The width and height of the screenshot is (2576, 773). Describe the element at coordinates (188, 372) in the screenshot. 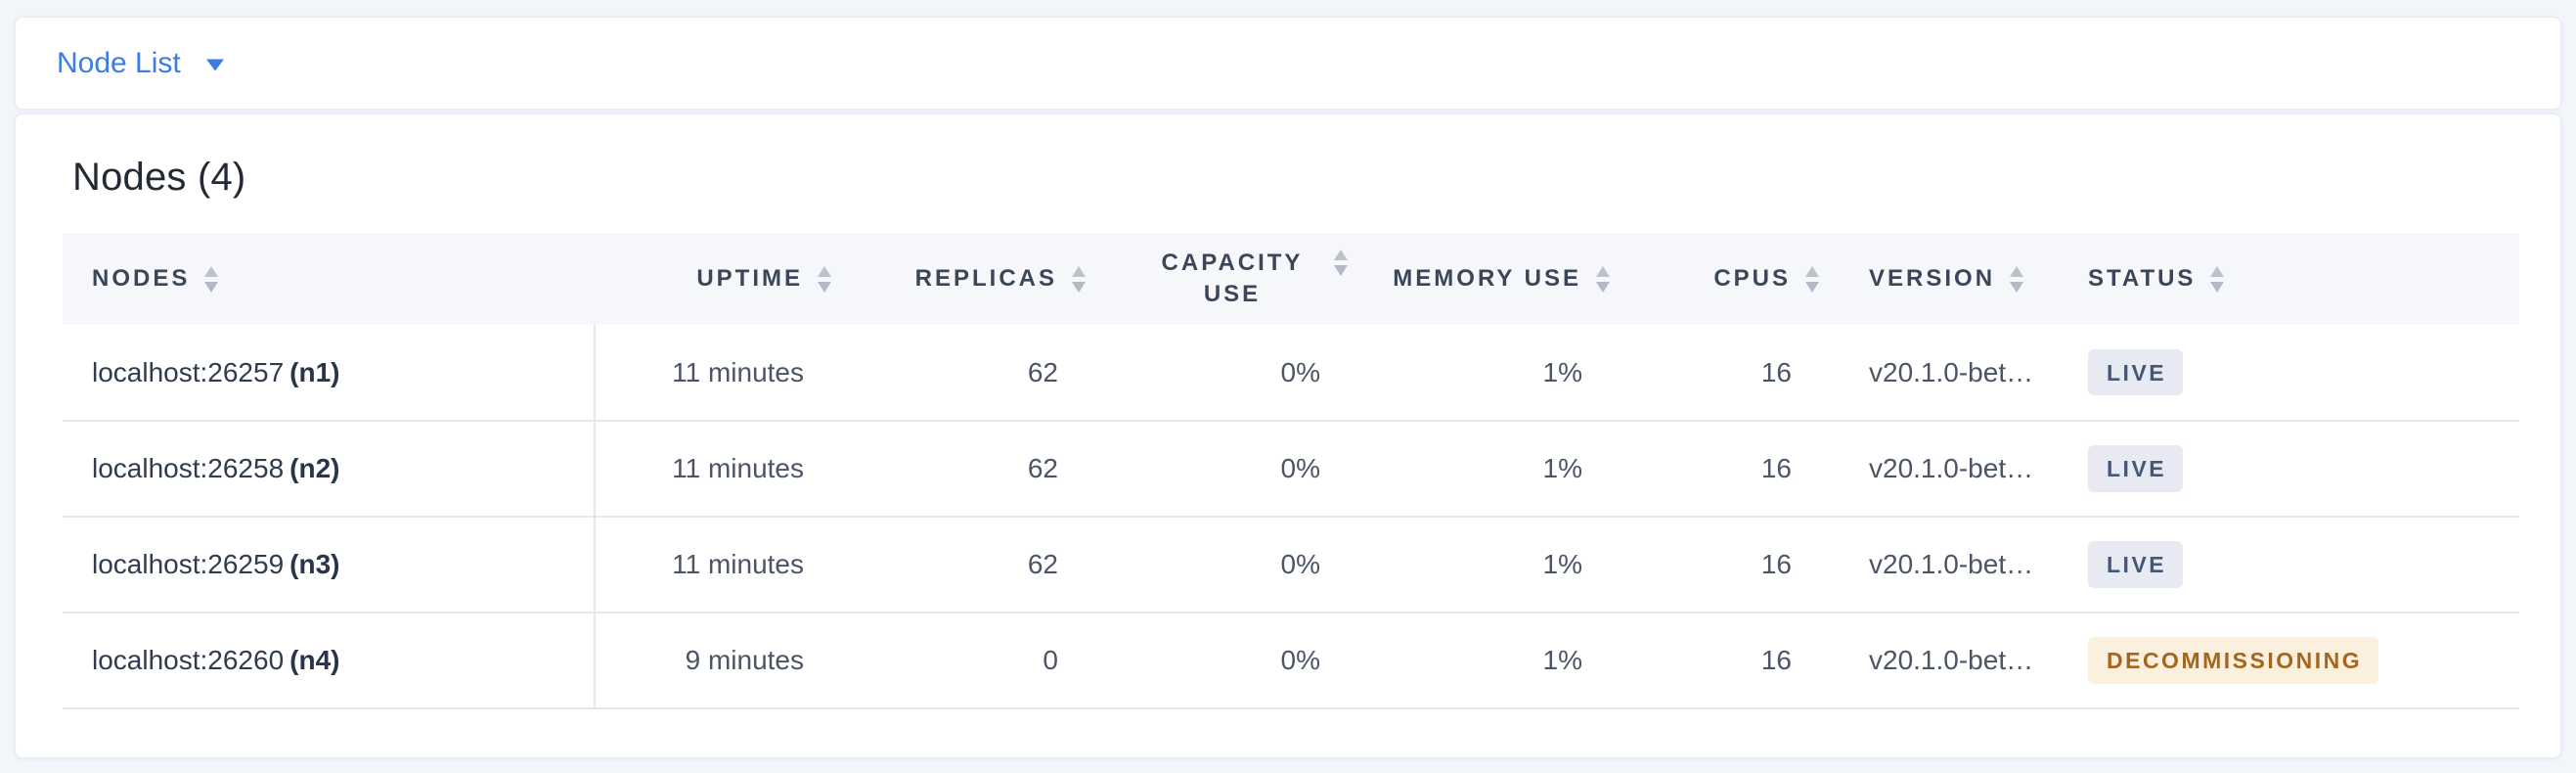

I see `node-address: localhost:26257` at that location.